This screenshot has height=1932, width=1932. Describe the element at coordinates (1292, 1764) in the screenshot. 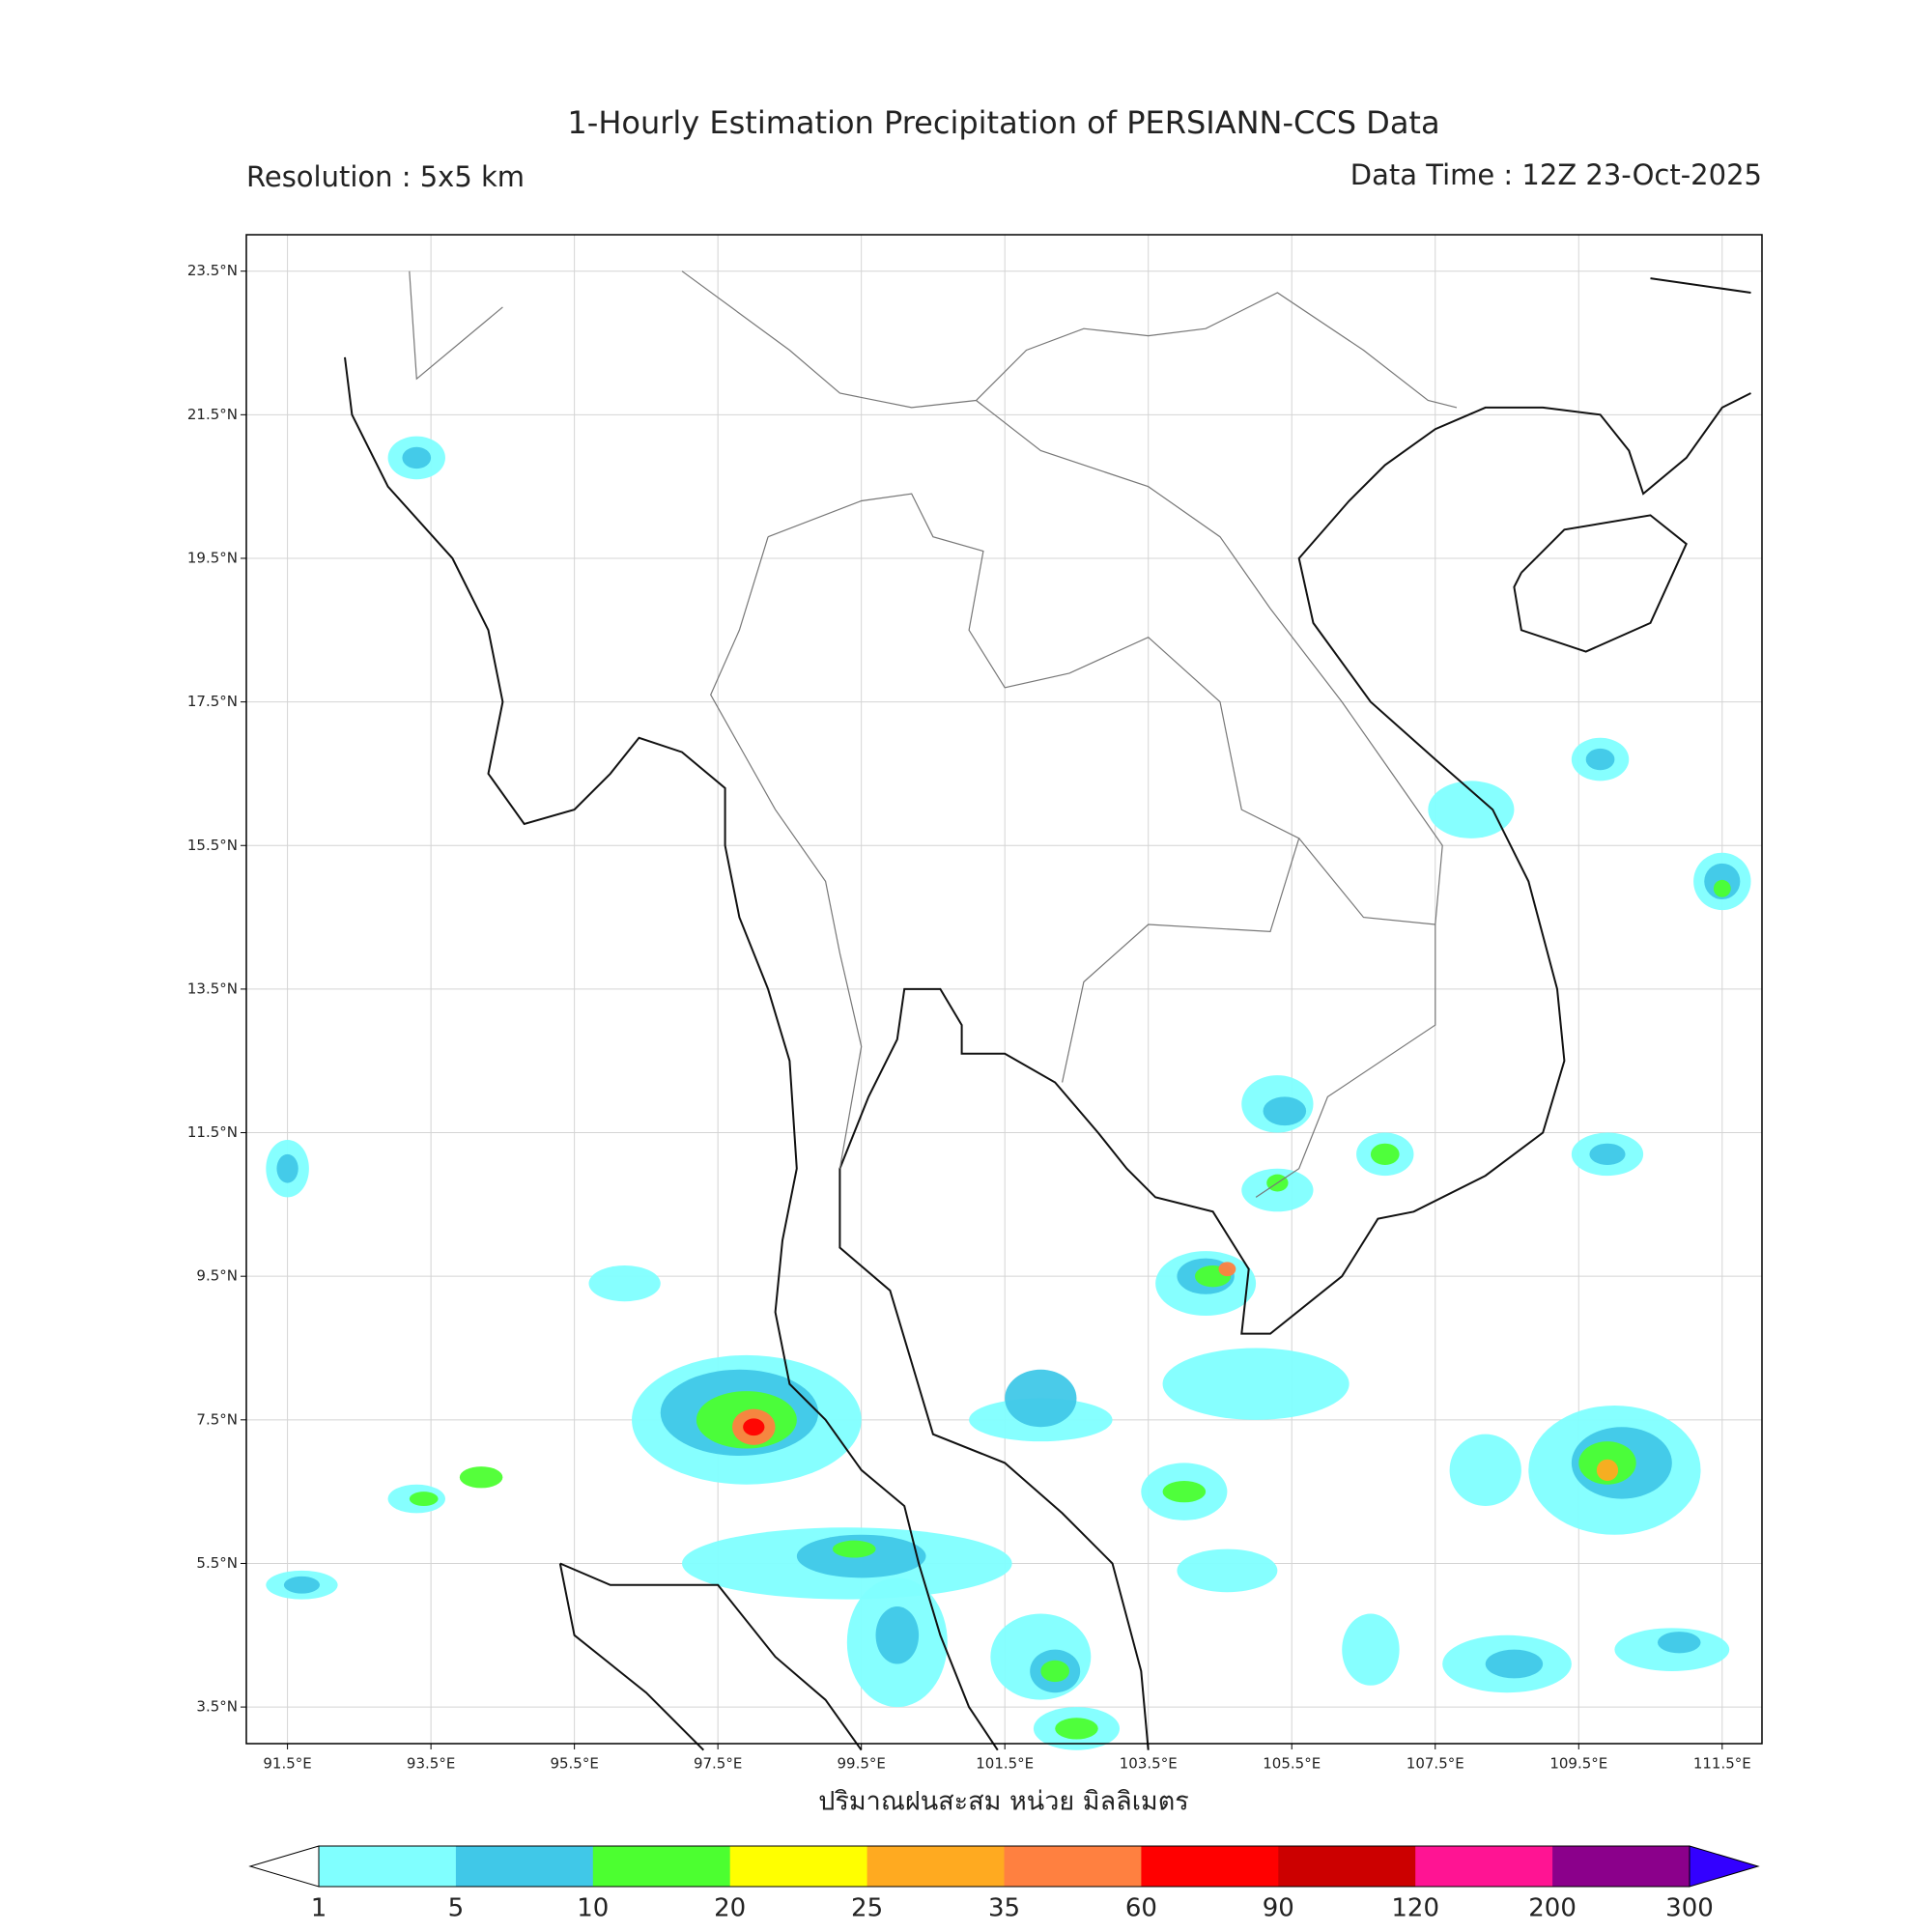

I see `x-tick-label: 105.5°E` at that location.